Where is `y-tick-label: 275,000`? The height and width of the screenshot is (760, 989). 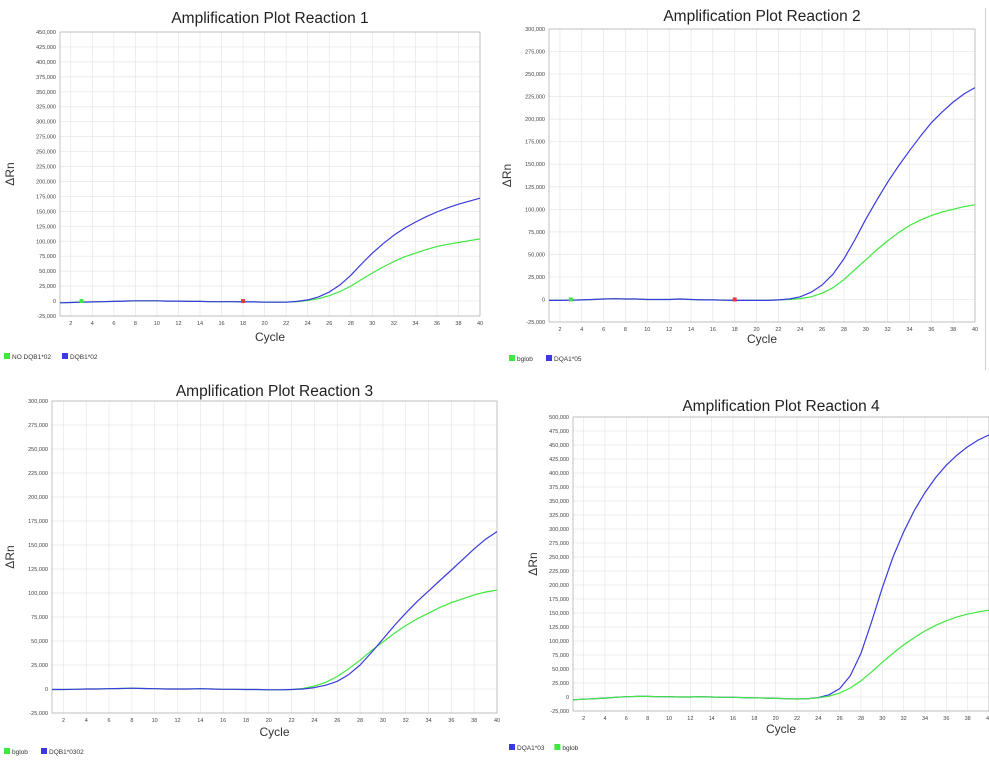
y-tick-label: 275,000 is located at coordinates (46, 138).